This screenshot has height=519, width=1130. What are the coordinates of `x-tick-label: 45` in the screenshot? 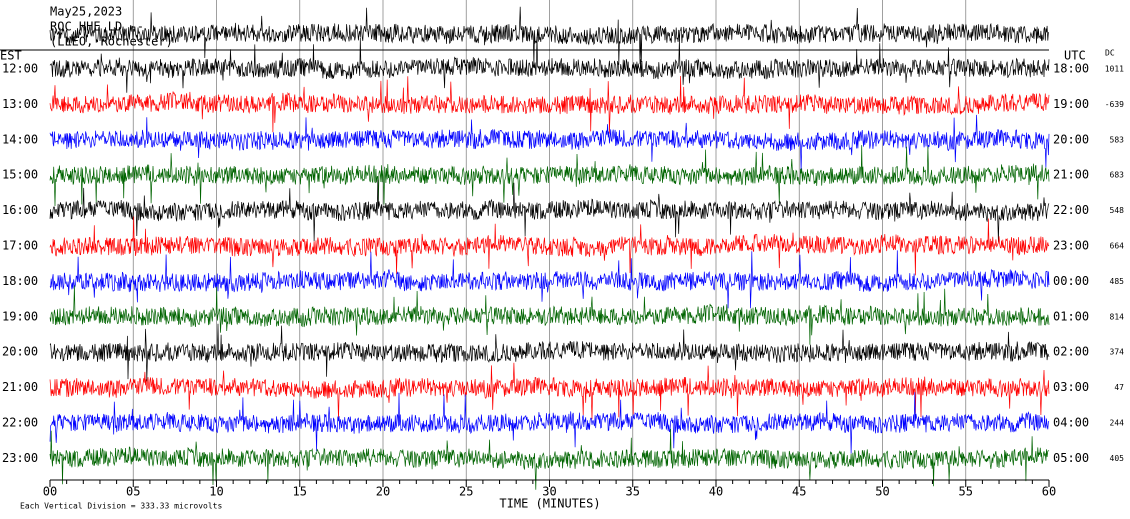 It's located at (799, 492).